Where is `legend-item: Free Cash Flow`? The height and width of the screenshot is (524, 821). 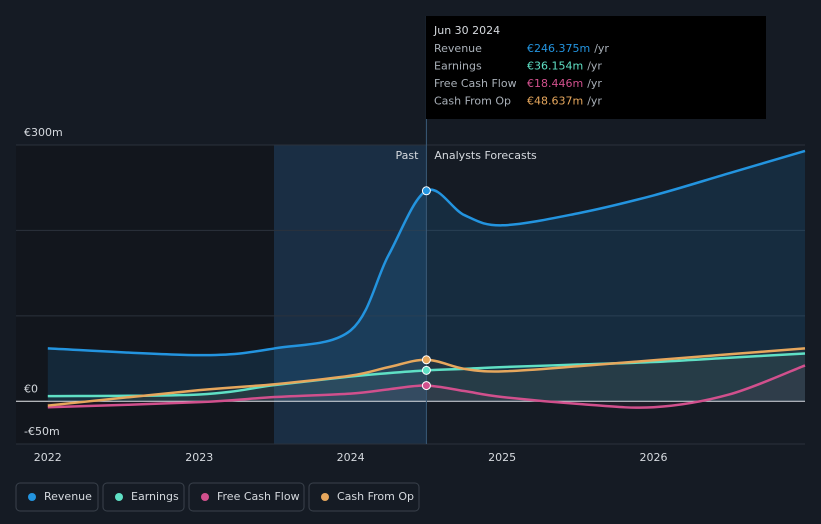 legend-item: Free Cash Flow is located at coordinates (246, 497).